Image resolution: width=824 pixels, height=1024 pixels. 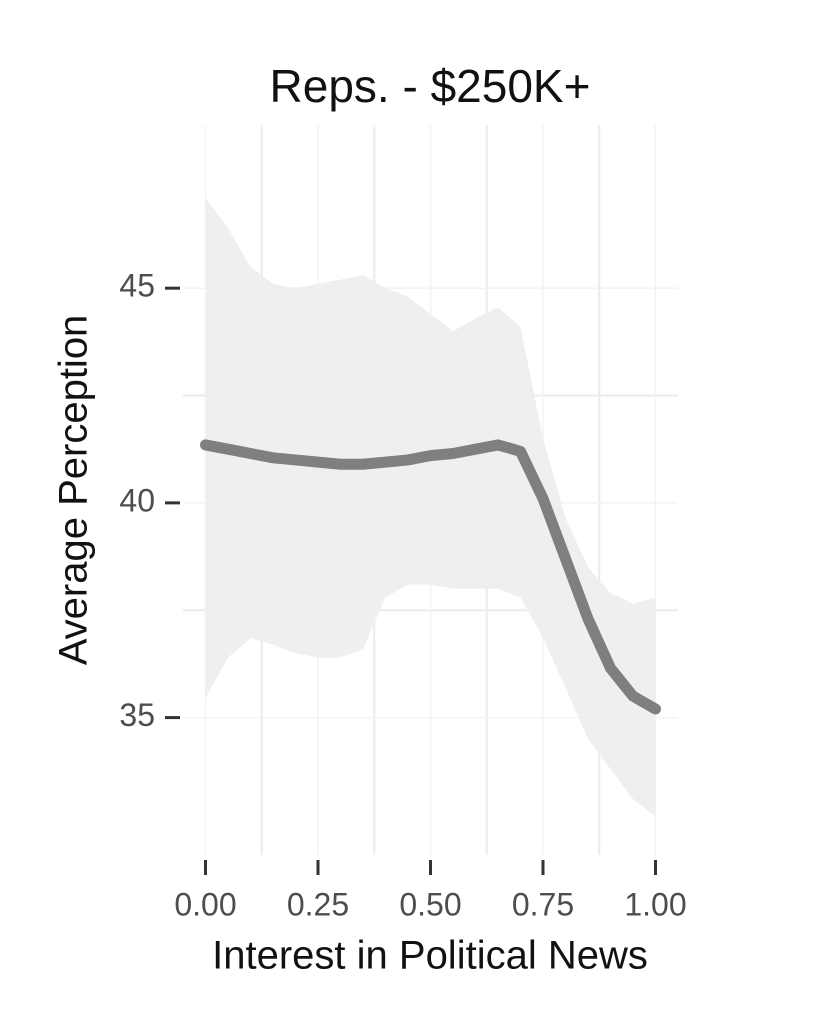 I want to click on y-tick-label: 35, so click(x=137, y=715).